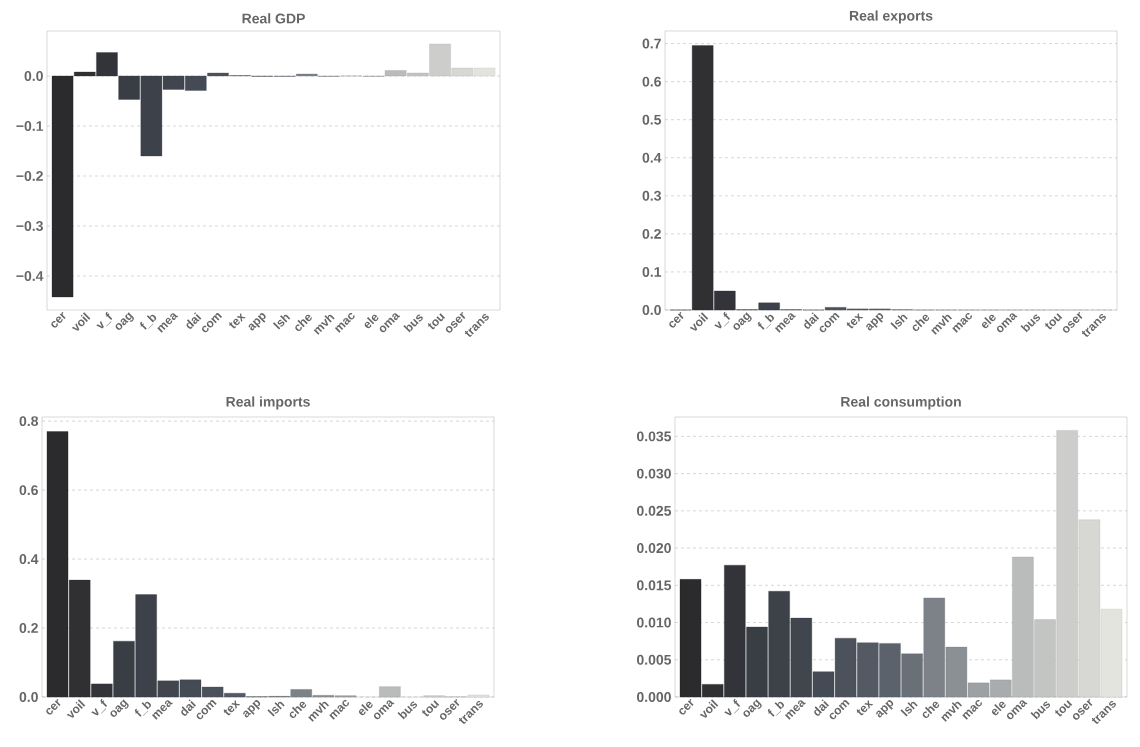  What do you see at coordinates (651, 195) in the screenshot?
I see `y-tick-label: 0.3` at bounding box center [651, 195].